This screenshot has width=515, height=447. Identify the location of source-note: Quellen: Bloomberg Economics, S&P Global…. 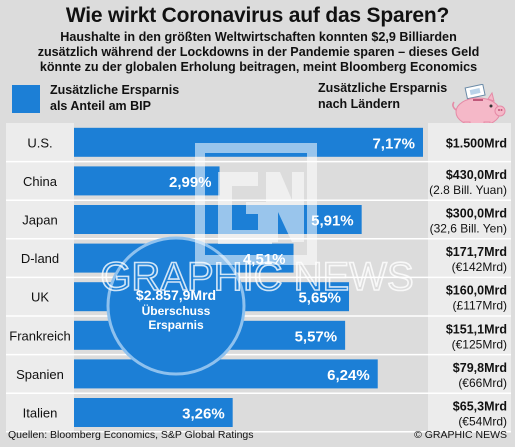
(131, 435).